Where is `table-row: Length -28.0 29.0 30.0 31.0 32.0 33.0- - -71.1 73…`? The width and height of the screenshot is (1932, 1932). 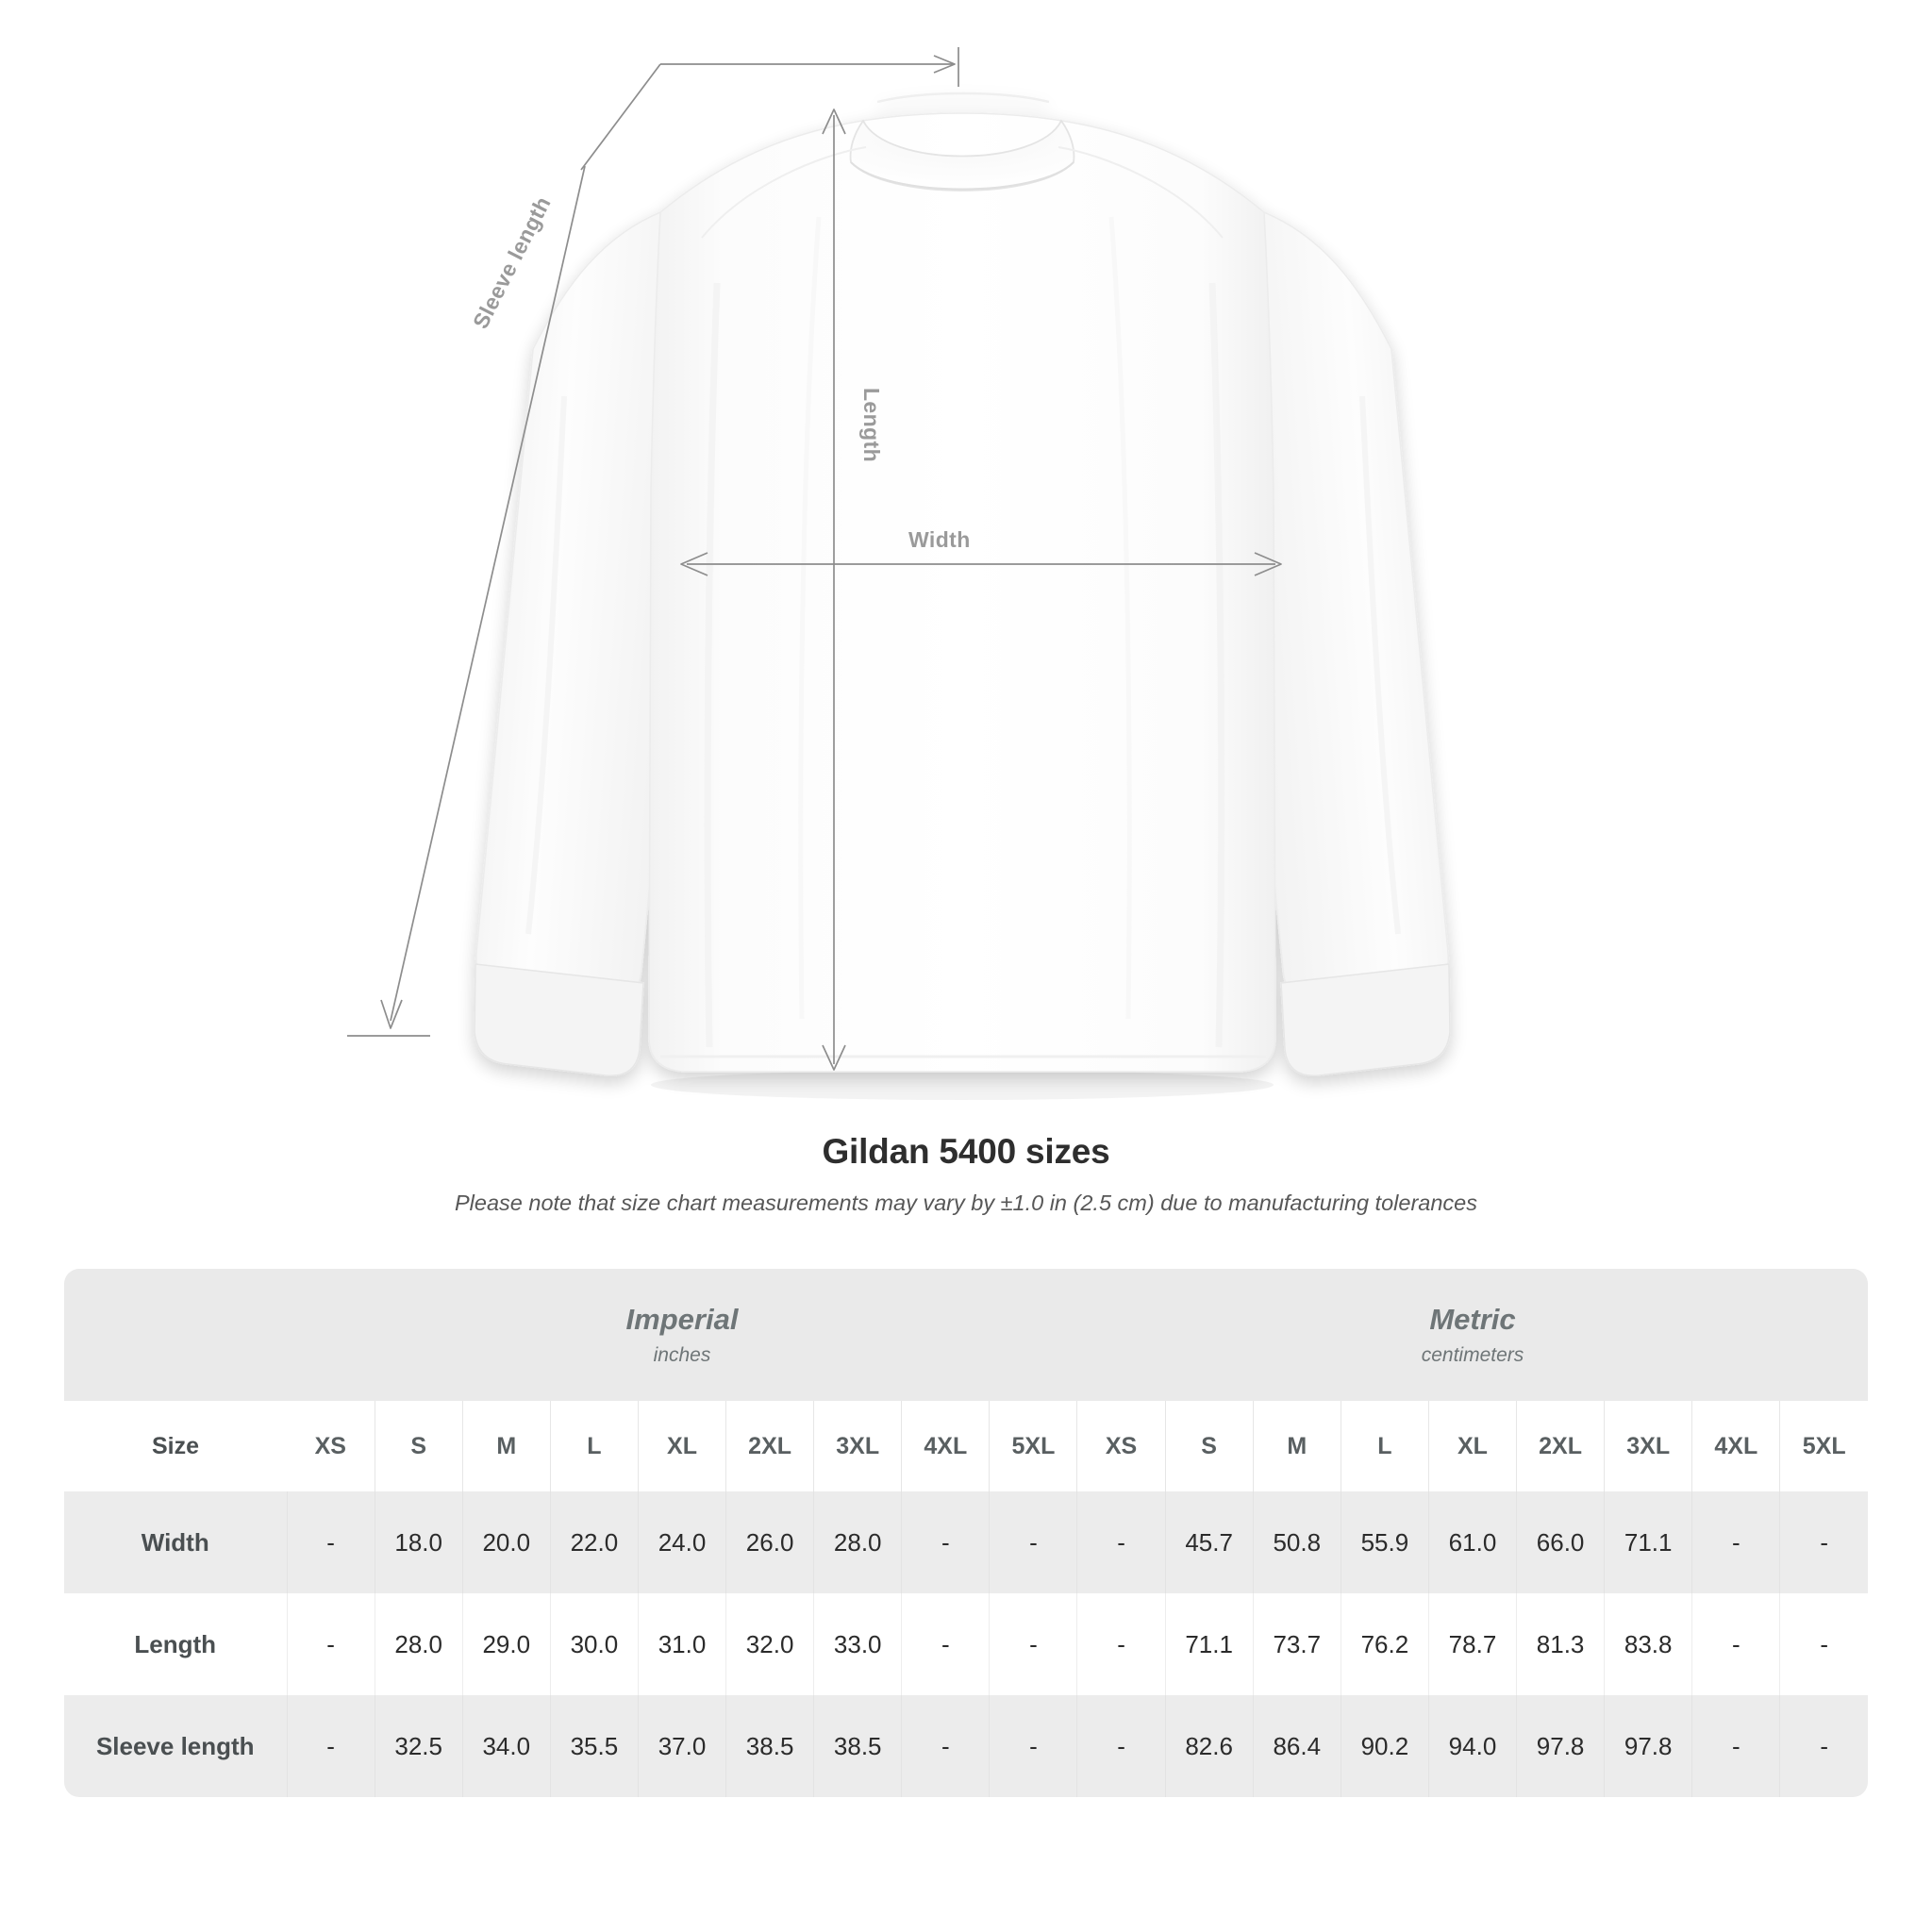
table-row: Length -28.0 29.0 30.0 31.0 32.0 33.0- - -71.1 73… is located at coordinates (966, 1644).